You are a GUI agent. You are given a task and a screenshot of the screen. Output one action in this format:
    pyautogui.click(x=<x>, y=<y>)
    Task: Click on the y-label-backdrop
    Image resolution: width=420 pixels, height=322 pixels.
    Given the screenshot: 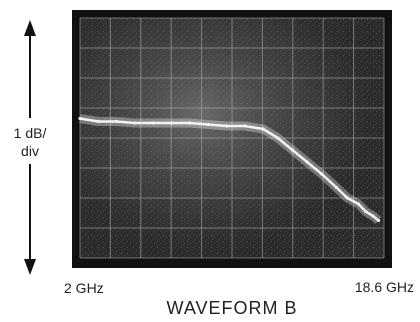 What is the action you would take?
    pyautogui.click(x=30, y=141)
    